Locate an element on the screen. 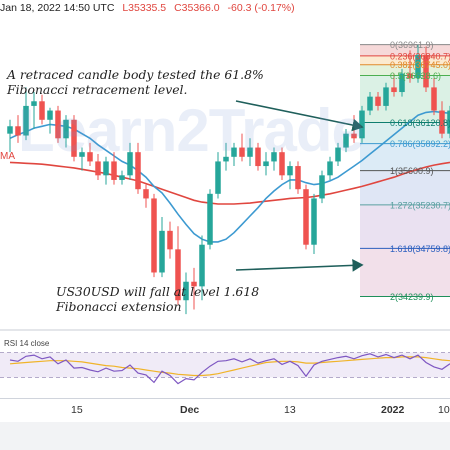 Image resolution: width=450 pixels, height=450 pixels. annotation-bottom-line2: Fibonacci extension is located at coordinates (119, 306).